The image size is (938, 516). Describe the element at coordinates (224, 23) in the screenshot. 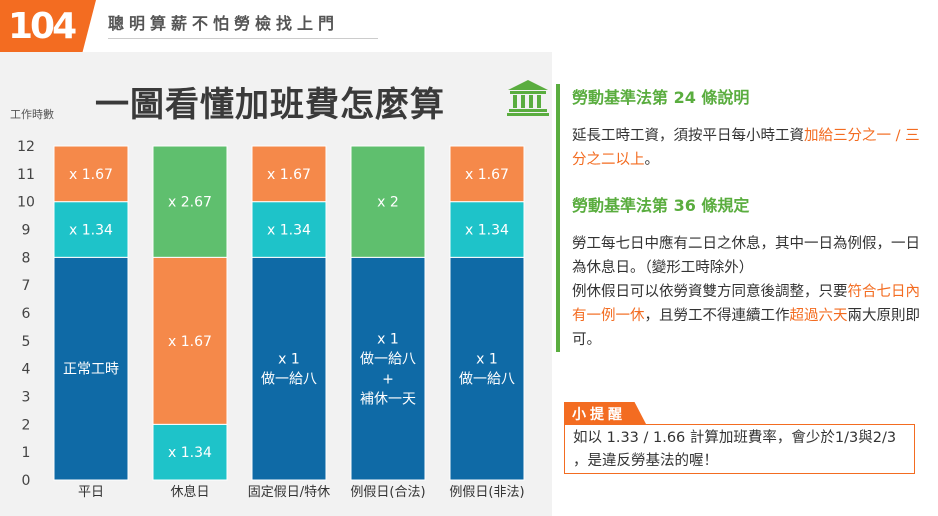

I see `header-slogan: 聰明算薪不怕勞檢找上門` at that location.